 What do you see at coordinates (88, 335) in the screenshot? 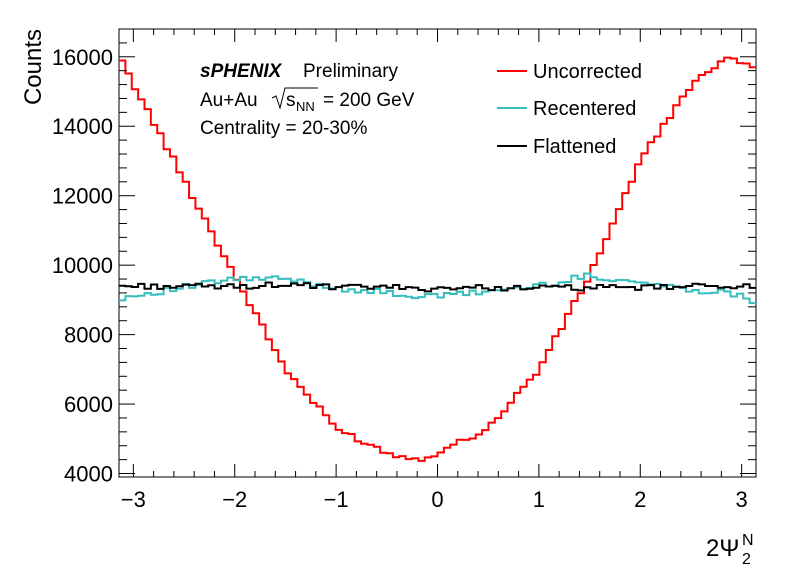
I see `y-tick-label: 8000` at bounding box center [88, 335].